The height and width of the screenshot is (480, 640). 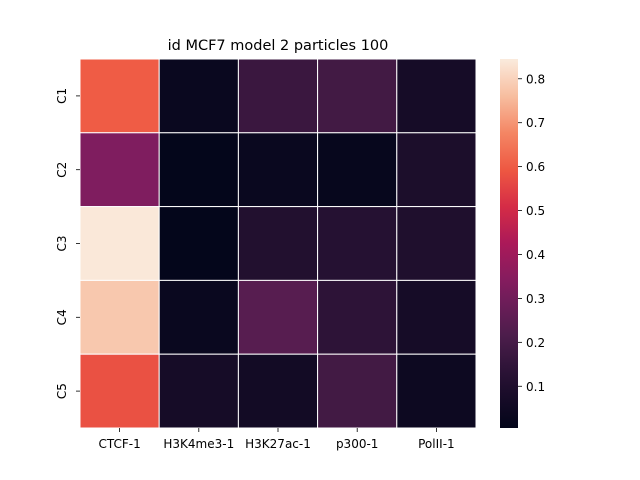 I want to click on x-tick-label: H3K4me3-1, so click(x=198, y=444).